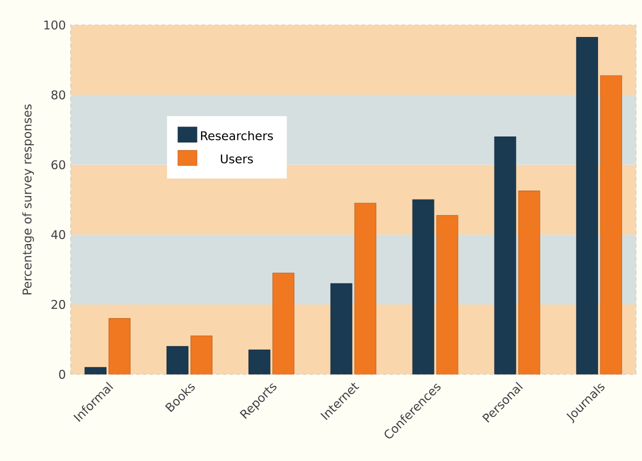 The height and width of the screenshot is (461, 642). I want to click on y-tick-label: 80, so click(59, 95).